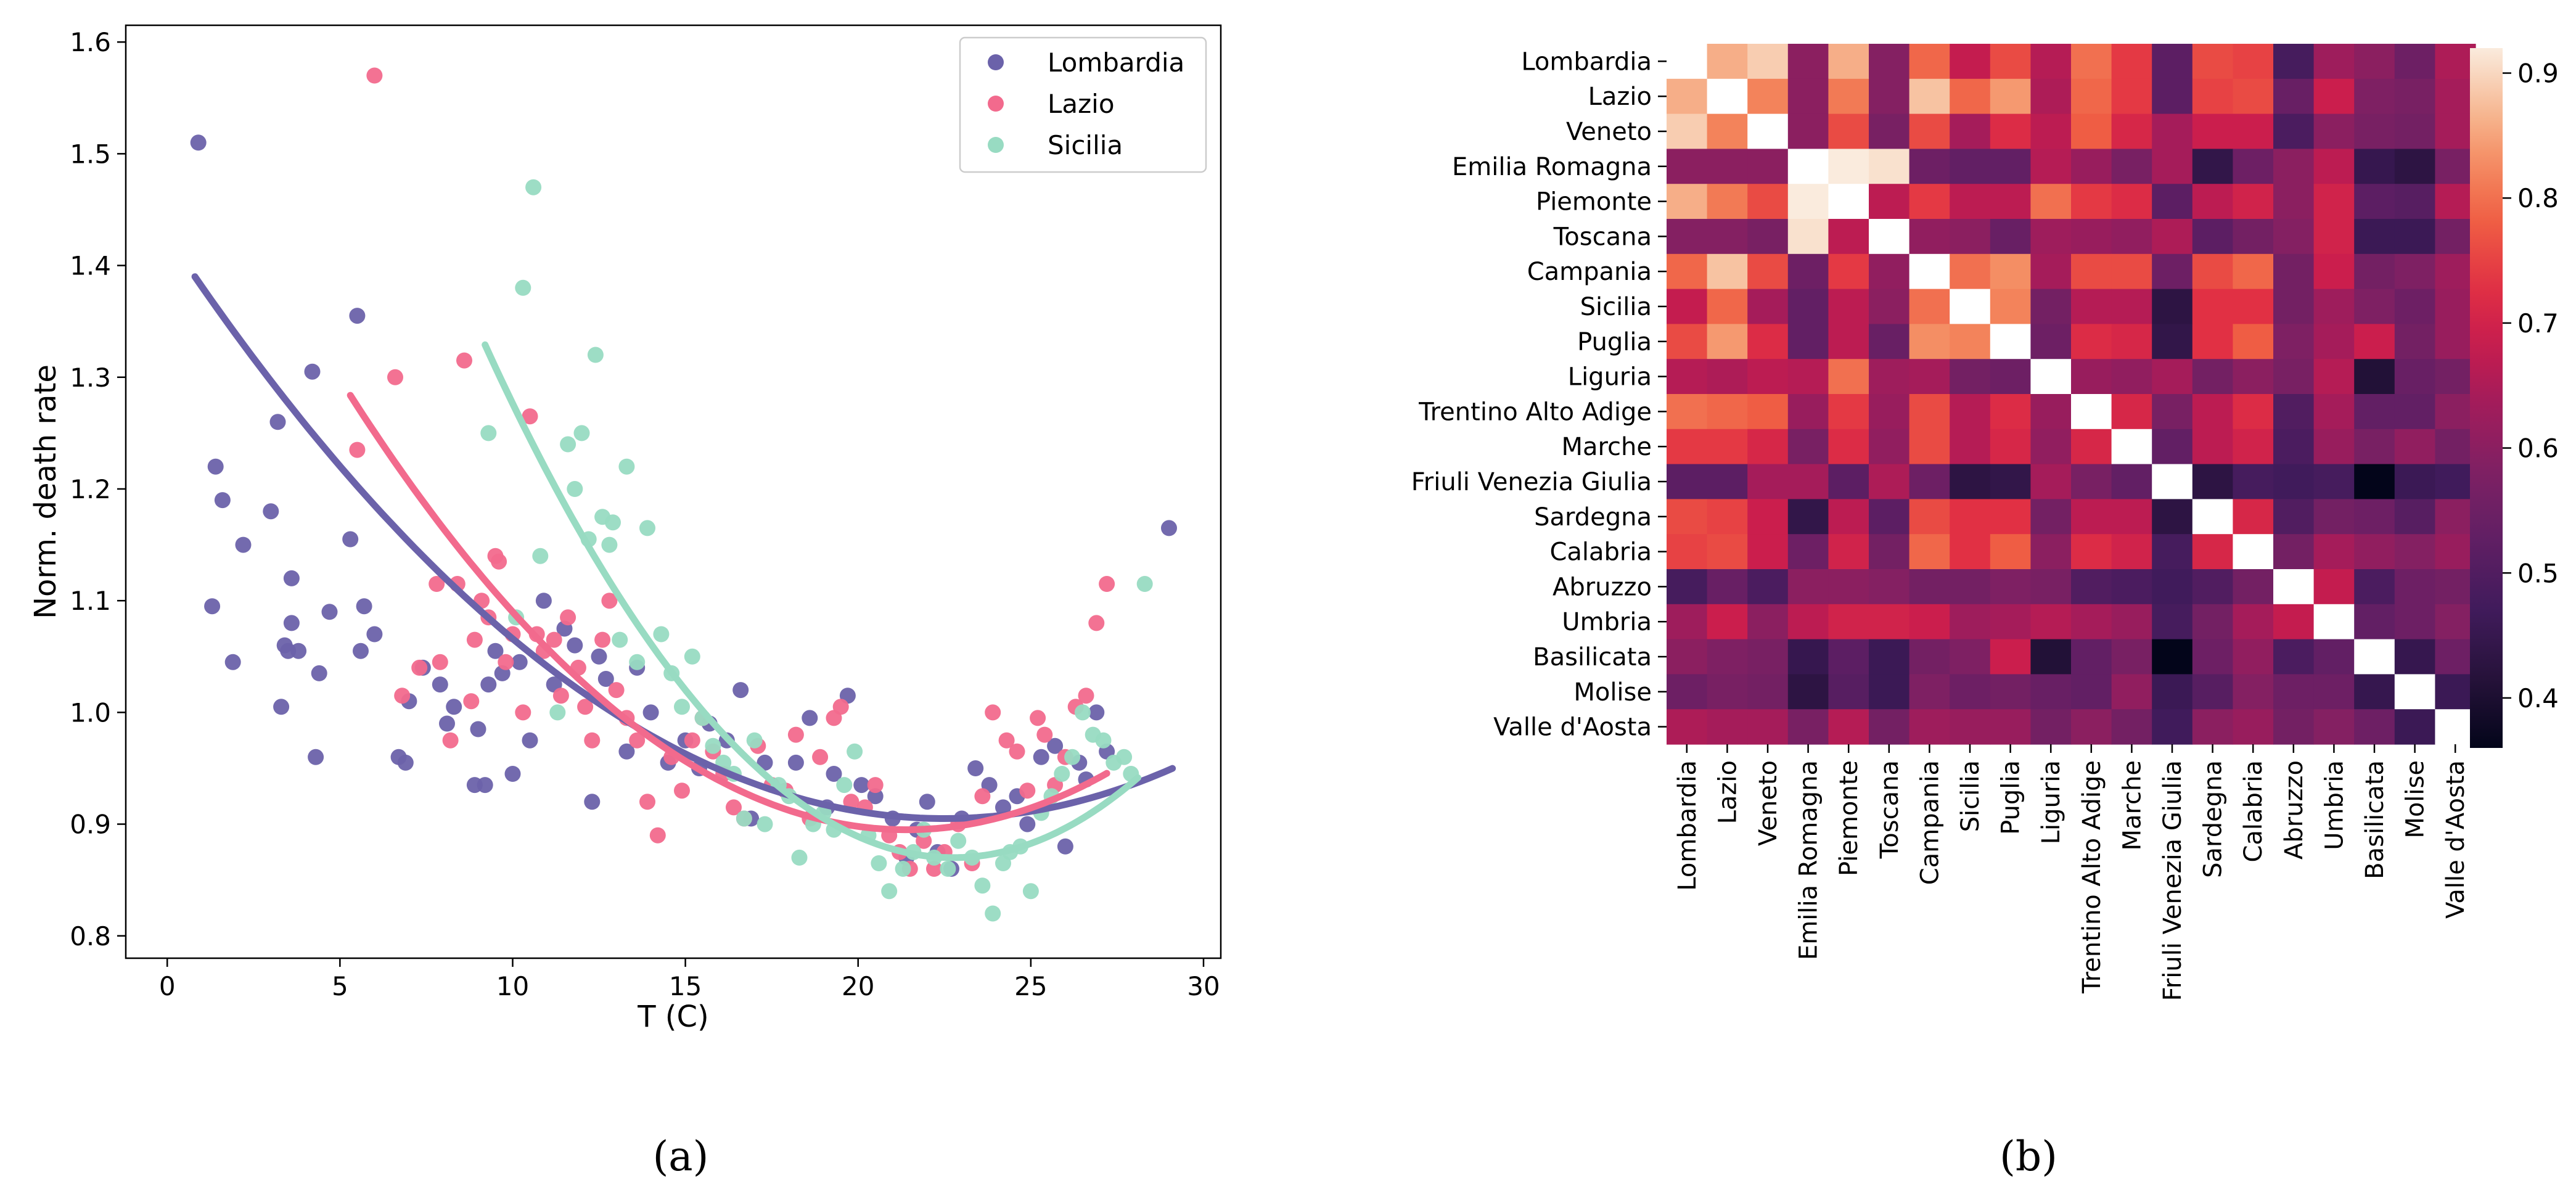  What do you see at coordinates (2538, 74) in the screenshot?
I see `colorbar-tick-label: 0.9` at bounding box center [2538, 74].